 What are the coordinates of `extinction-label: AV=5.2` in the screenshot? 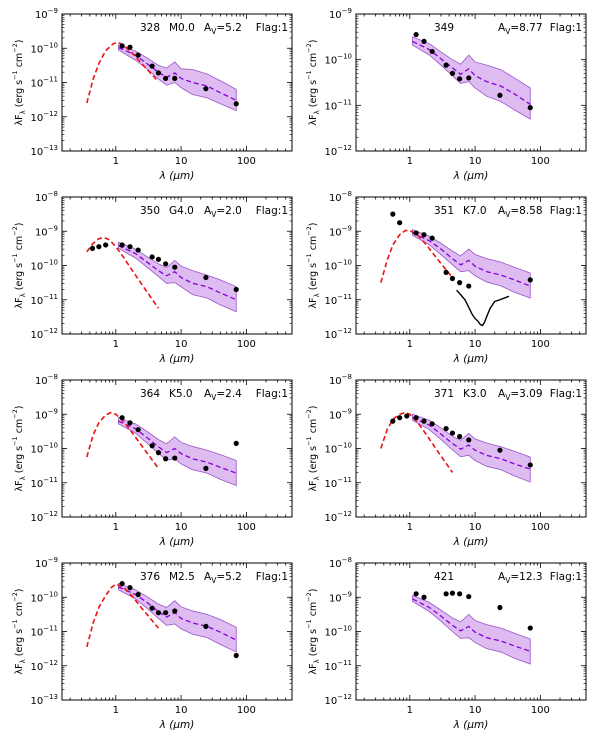 It's located at (223, 578).